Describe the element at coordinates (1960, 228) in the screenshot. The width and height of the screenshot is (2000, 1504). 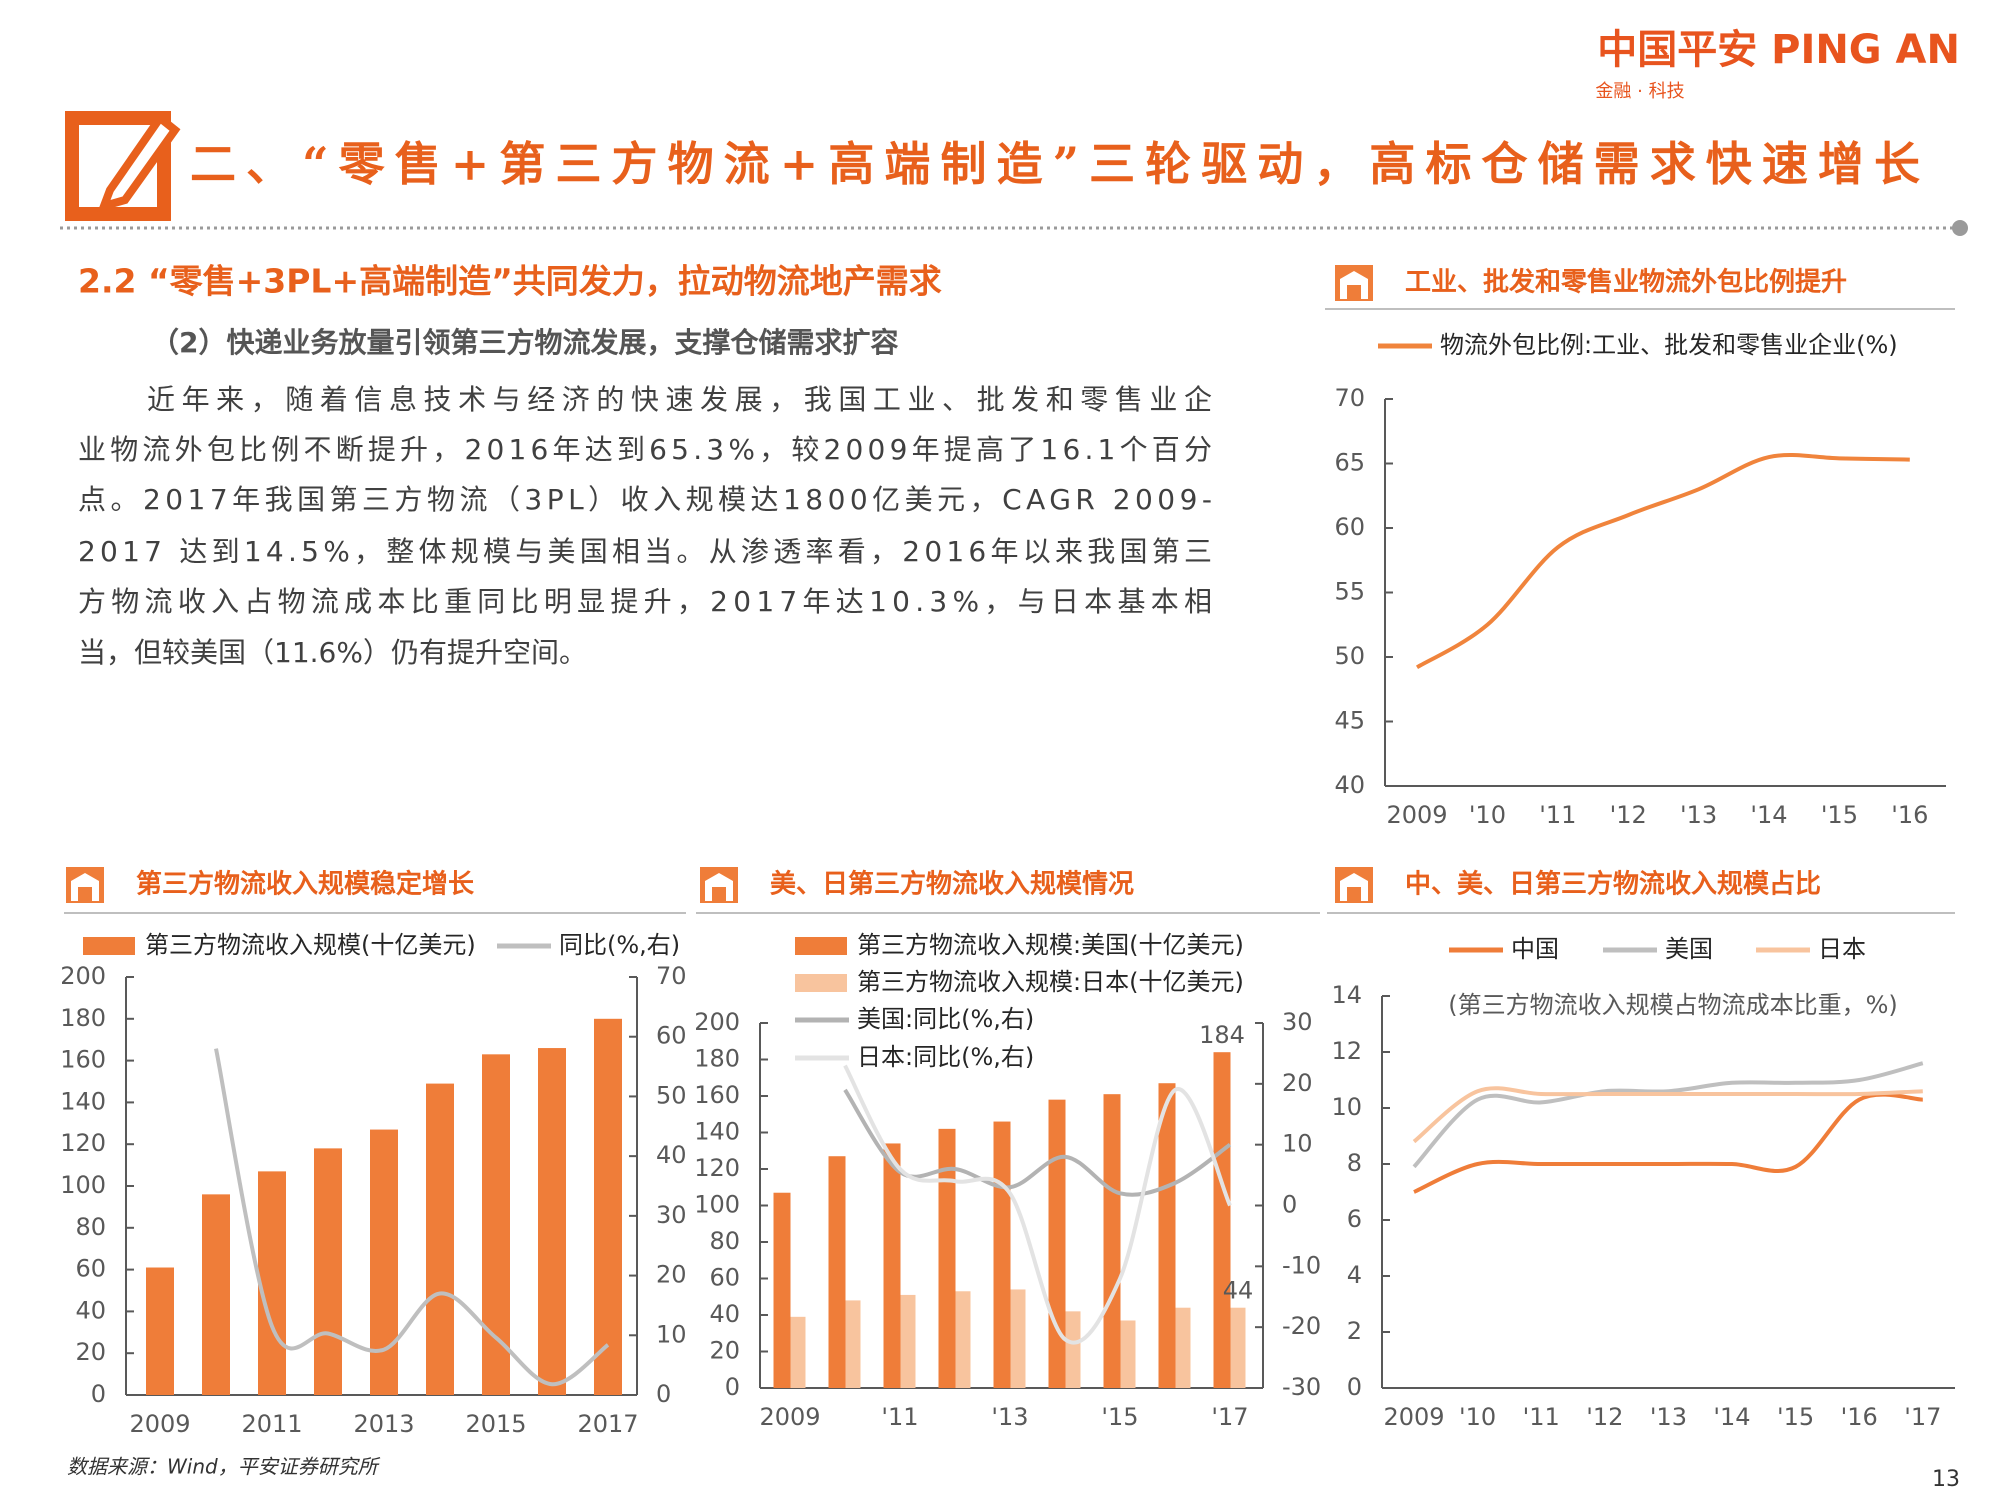
I see `divider-dot` at that location.